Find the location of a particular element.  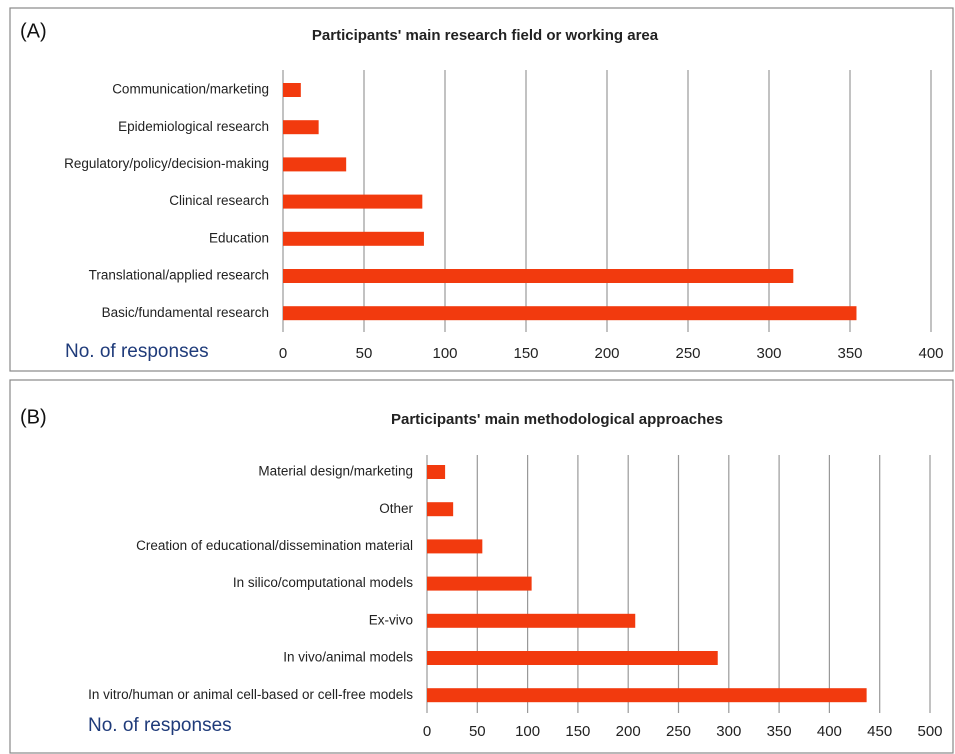

category-label: Communication/marketing is located at coordinates (190, 89).